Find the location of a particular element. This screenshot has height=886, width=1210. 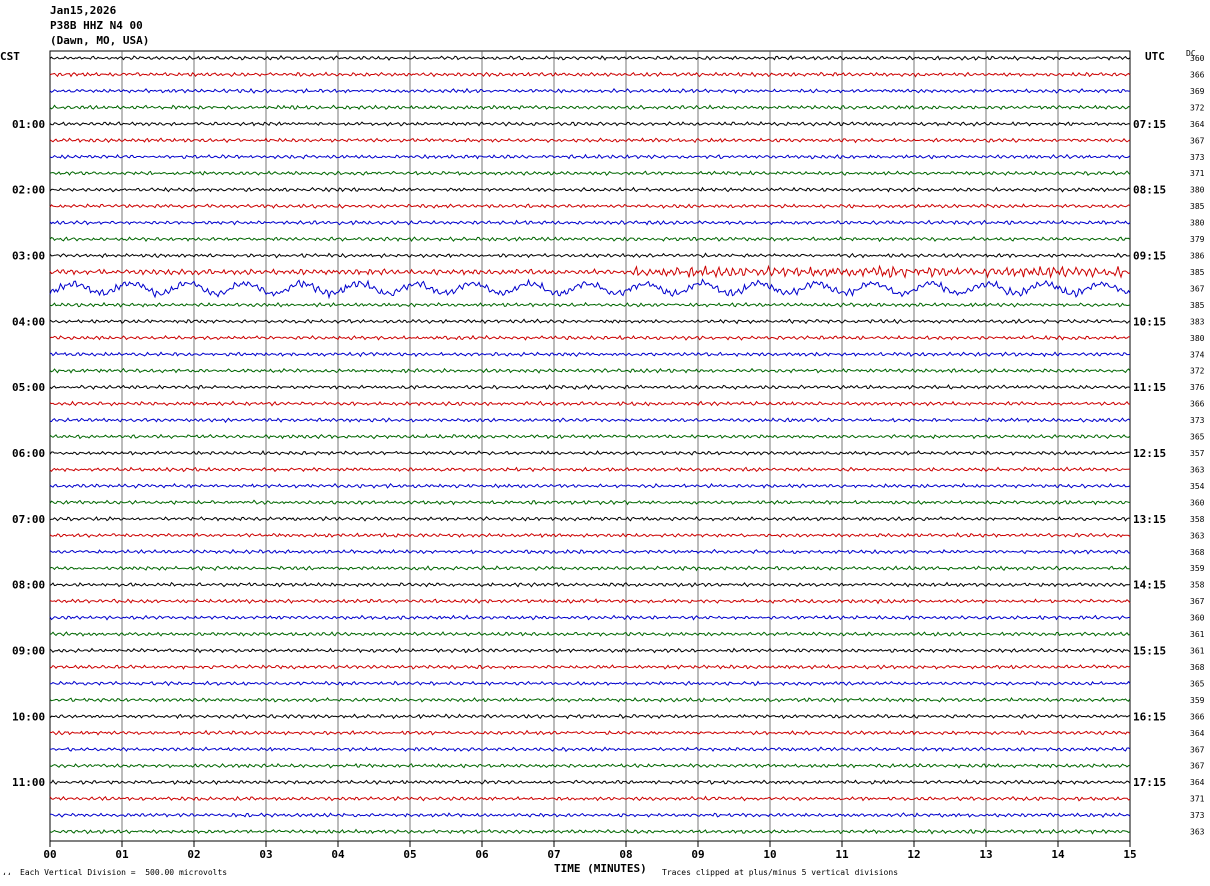

right-hour-label: 16:15 is located at coordinates (1149, 716).